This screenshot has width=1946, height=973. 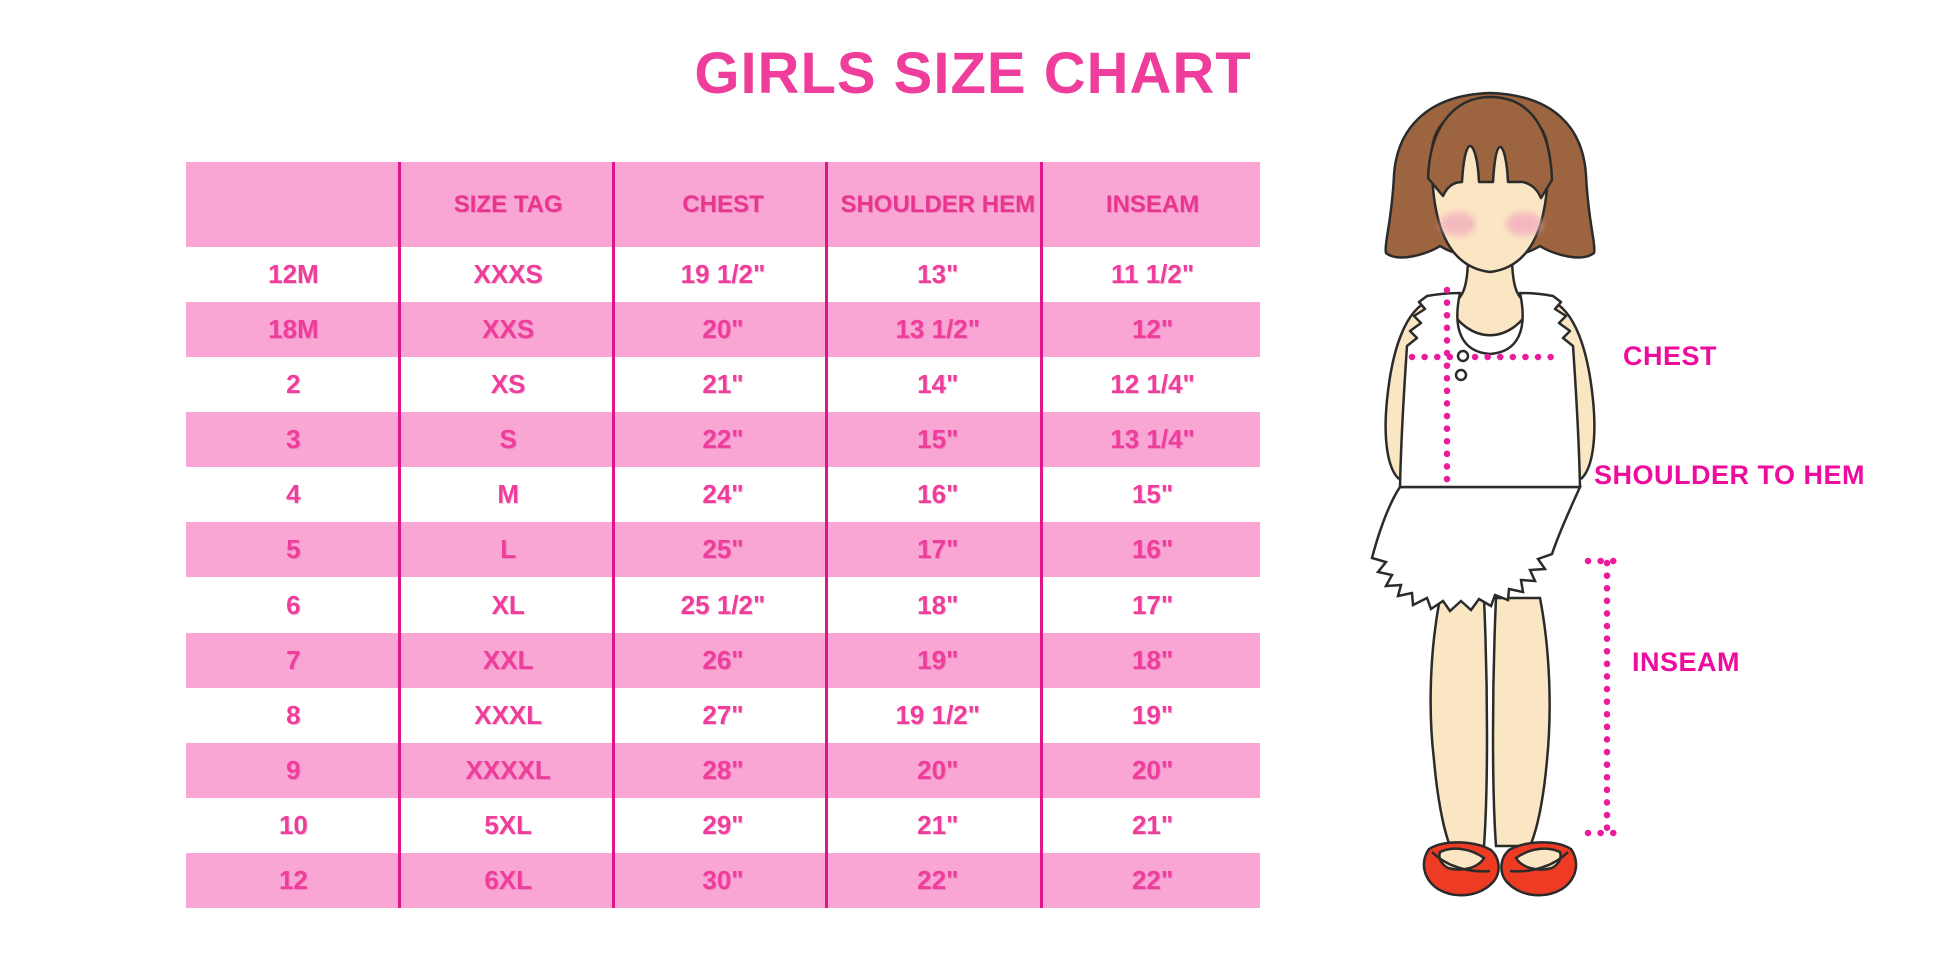 I want to click on girl-shoes, so click(x=1500, y=869).